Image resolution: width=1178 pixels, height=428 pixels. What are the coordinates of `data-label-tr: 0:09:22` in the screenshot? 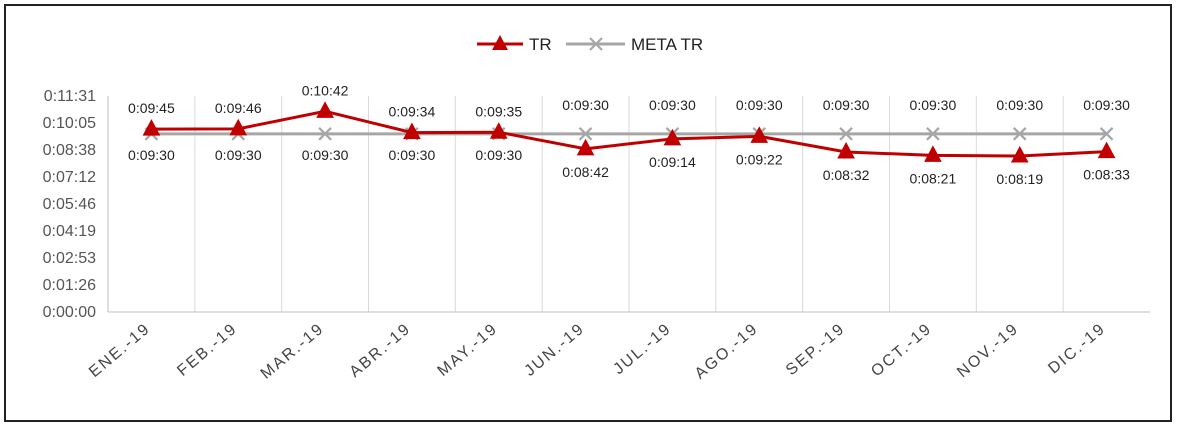 It's located at (759, 159).